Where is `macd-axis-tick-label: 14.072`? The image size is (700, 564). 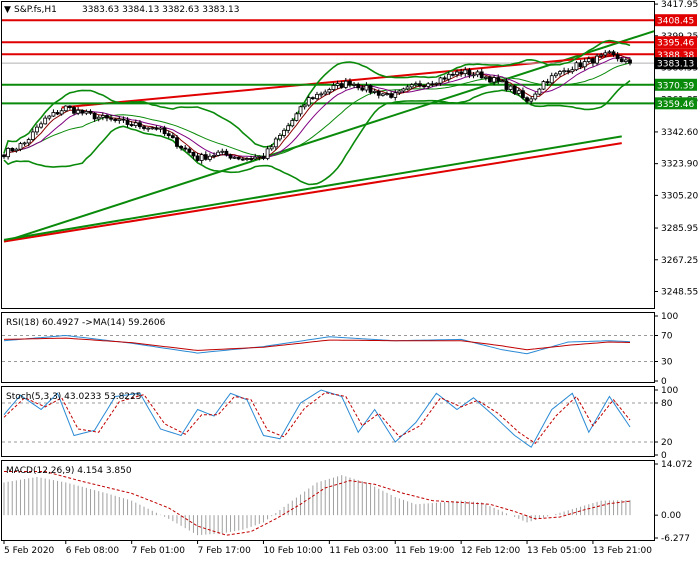
macd-axis-tick-label: 14.072 is located at coordinates (677, 465).